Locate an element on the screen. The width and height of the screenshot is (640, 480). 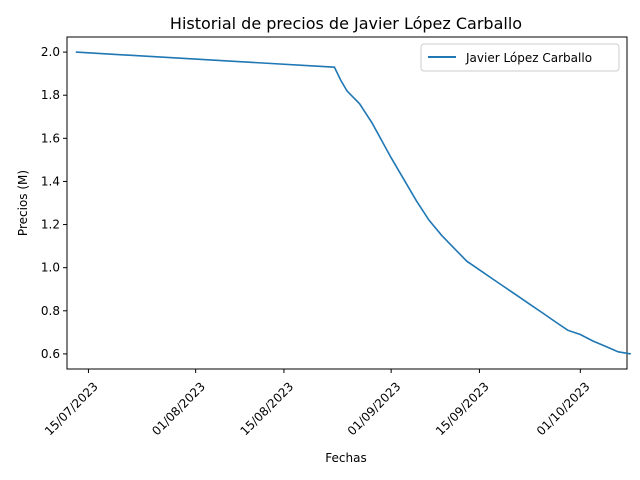
legend: Javier López Carballo is located at coordinates (520, 57).